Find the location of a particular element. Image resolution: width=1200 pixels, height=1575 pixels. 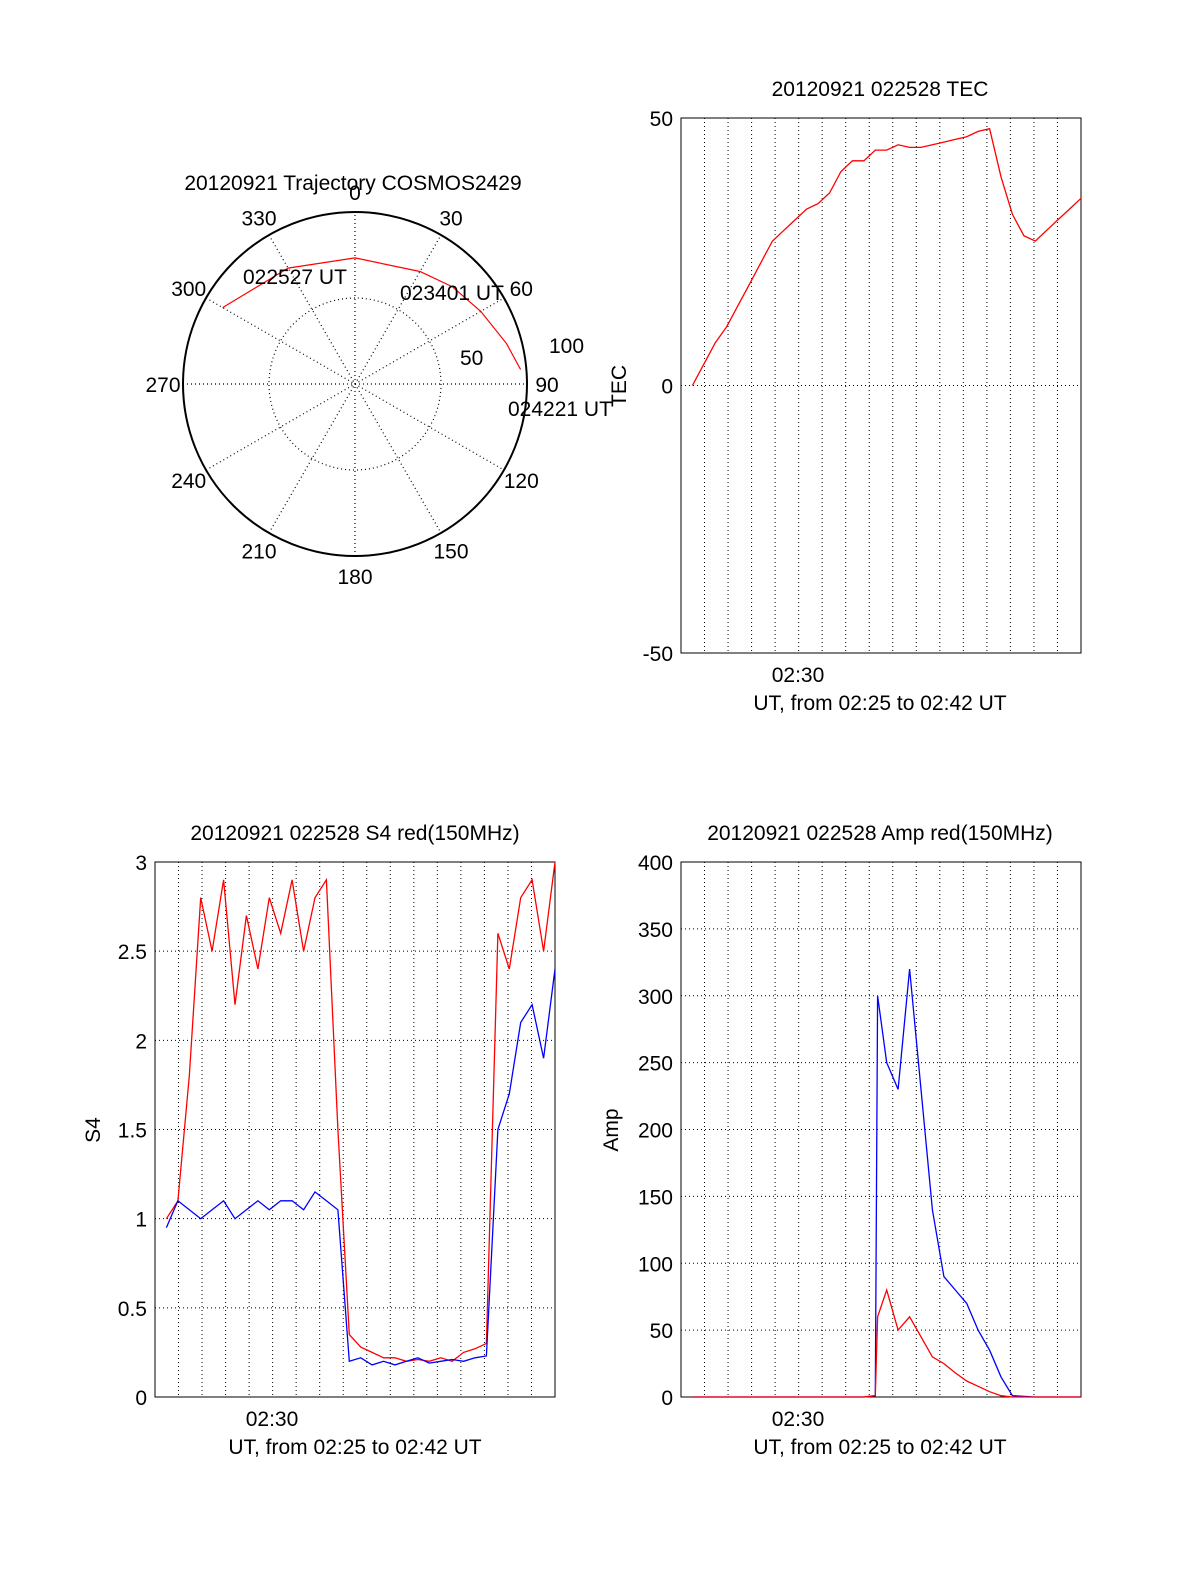

tec-grid is located at coordinates (881, 385).